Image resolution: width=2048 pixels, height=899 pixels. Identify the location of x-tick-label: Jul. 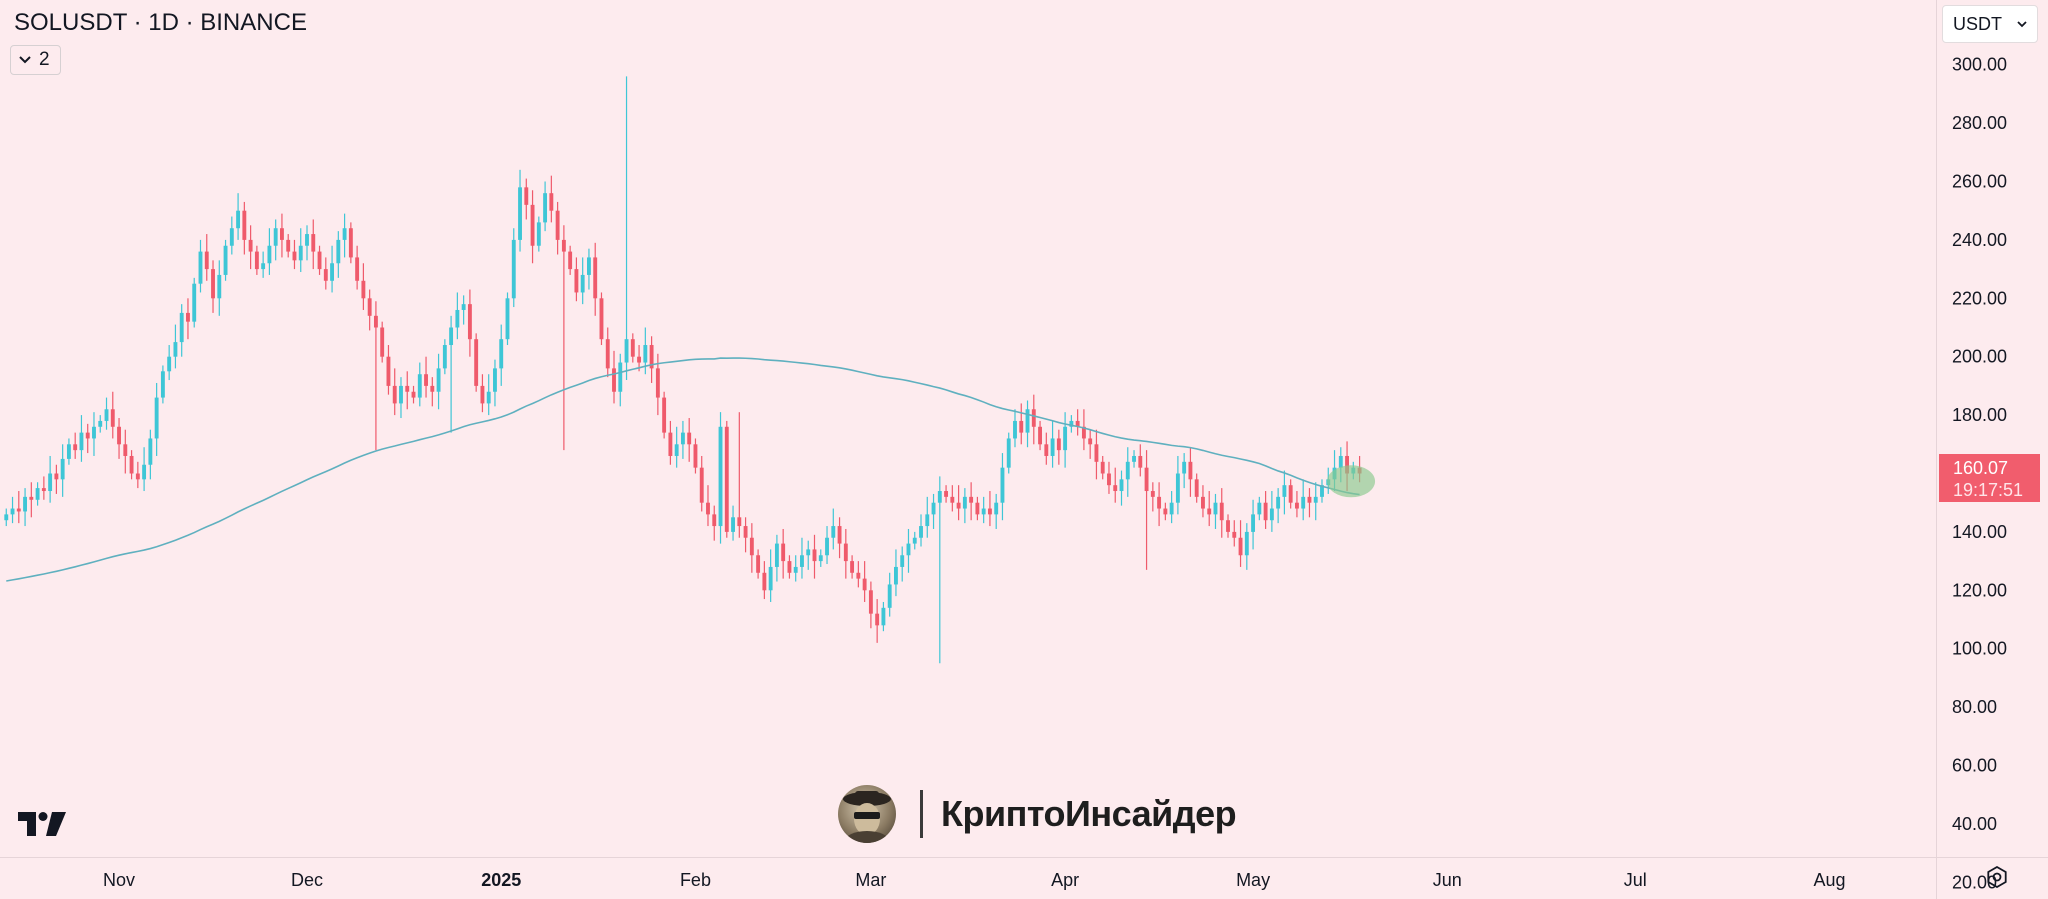
(1635, 880).